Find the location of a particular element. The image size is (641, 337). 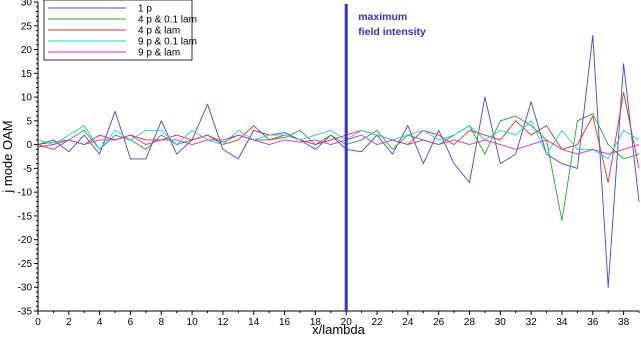

x-tick-label: 2 is located at coordinates (69, 322).